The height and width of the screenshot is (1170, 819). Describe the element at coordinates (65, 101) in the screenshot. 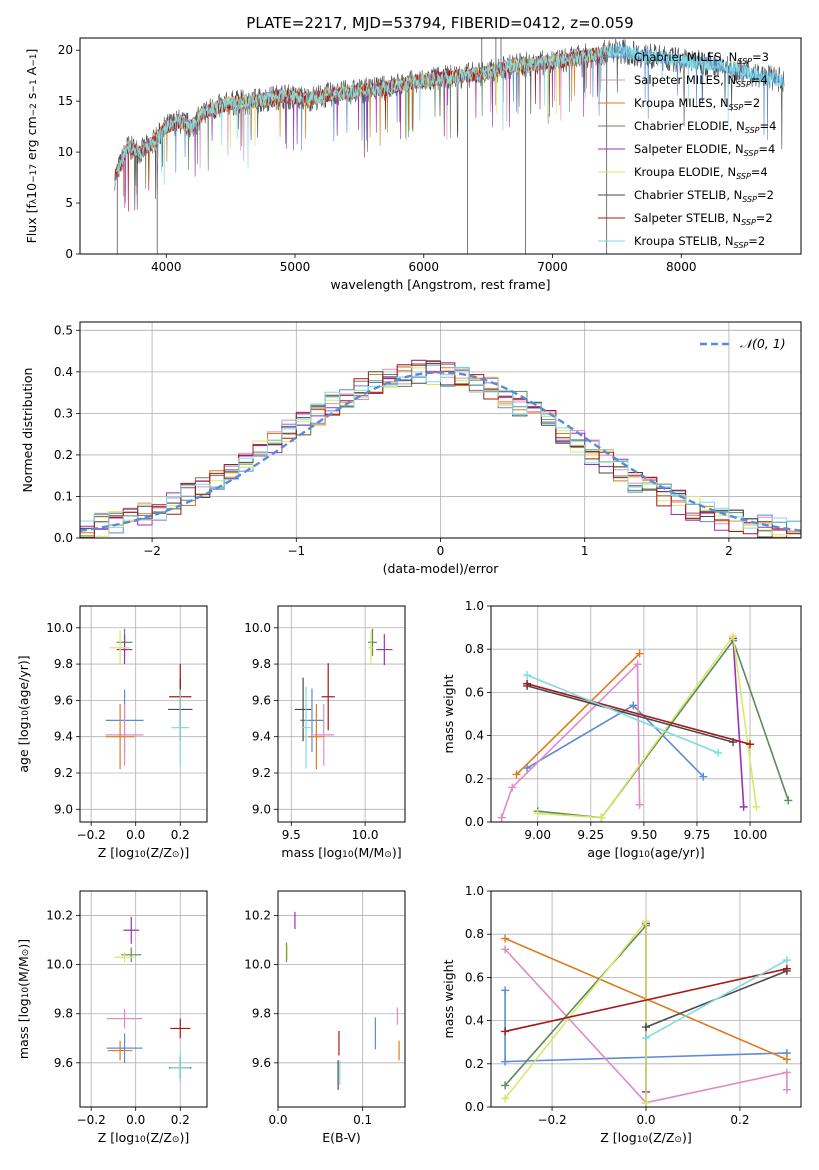

I see `y-tick-label: 15` at that location.